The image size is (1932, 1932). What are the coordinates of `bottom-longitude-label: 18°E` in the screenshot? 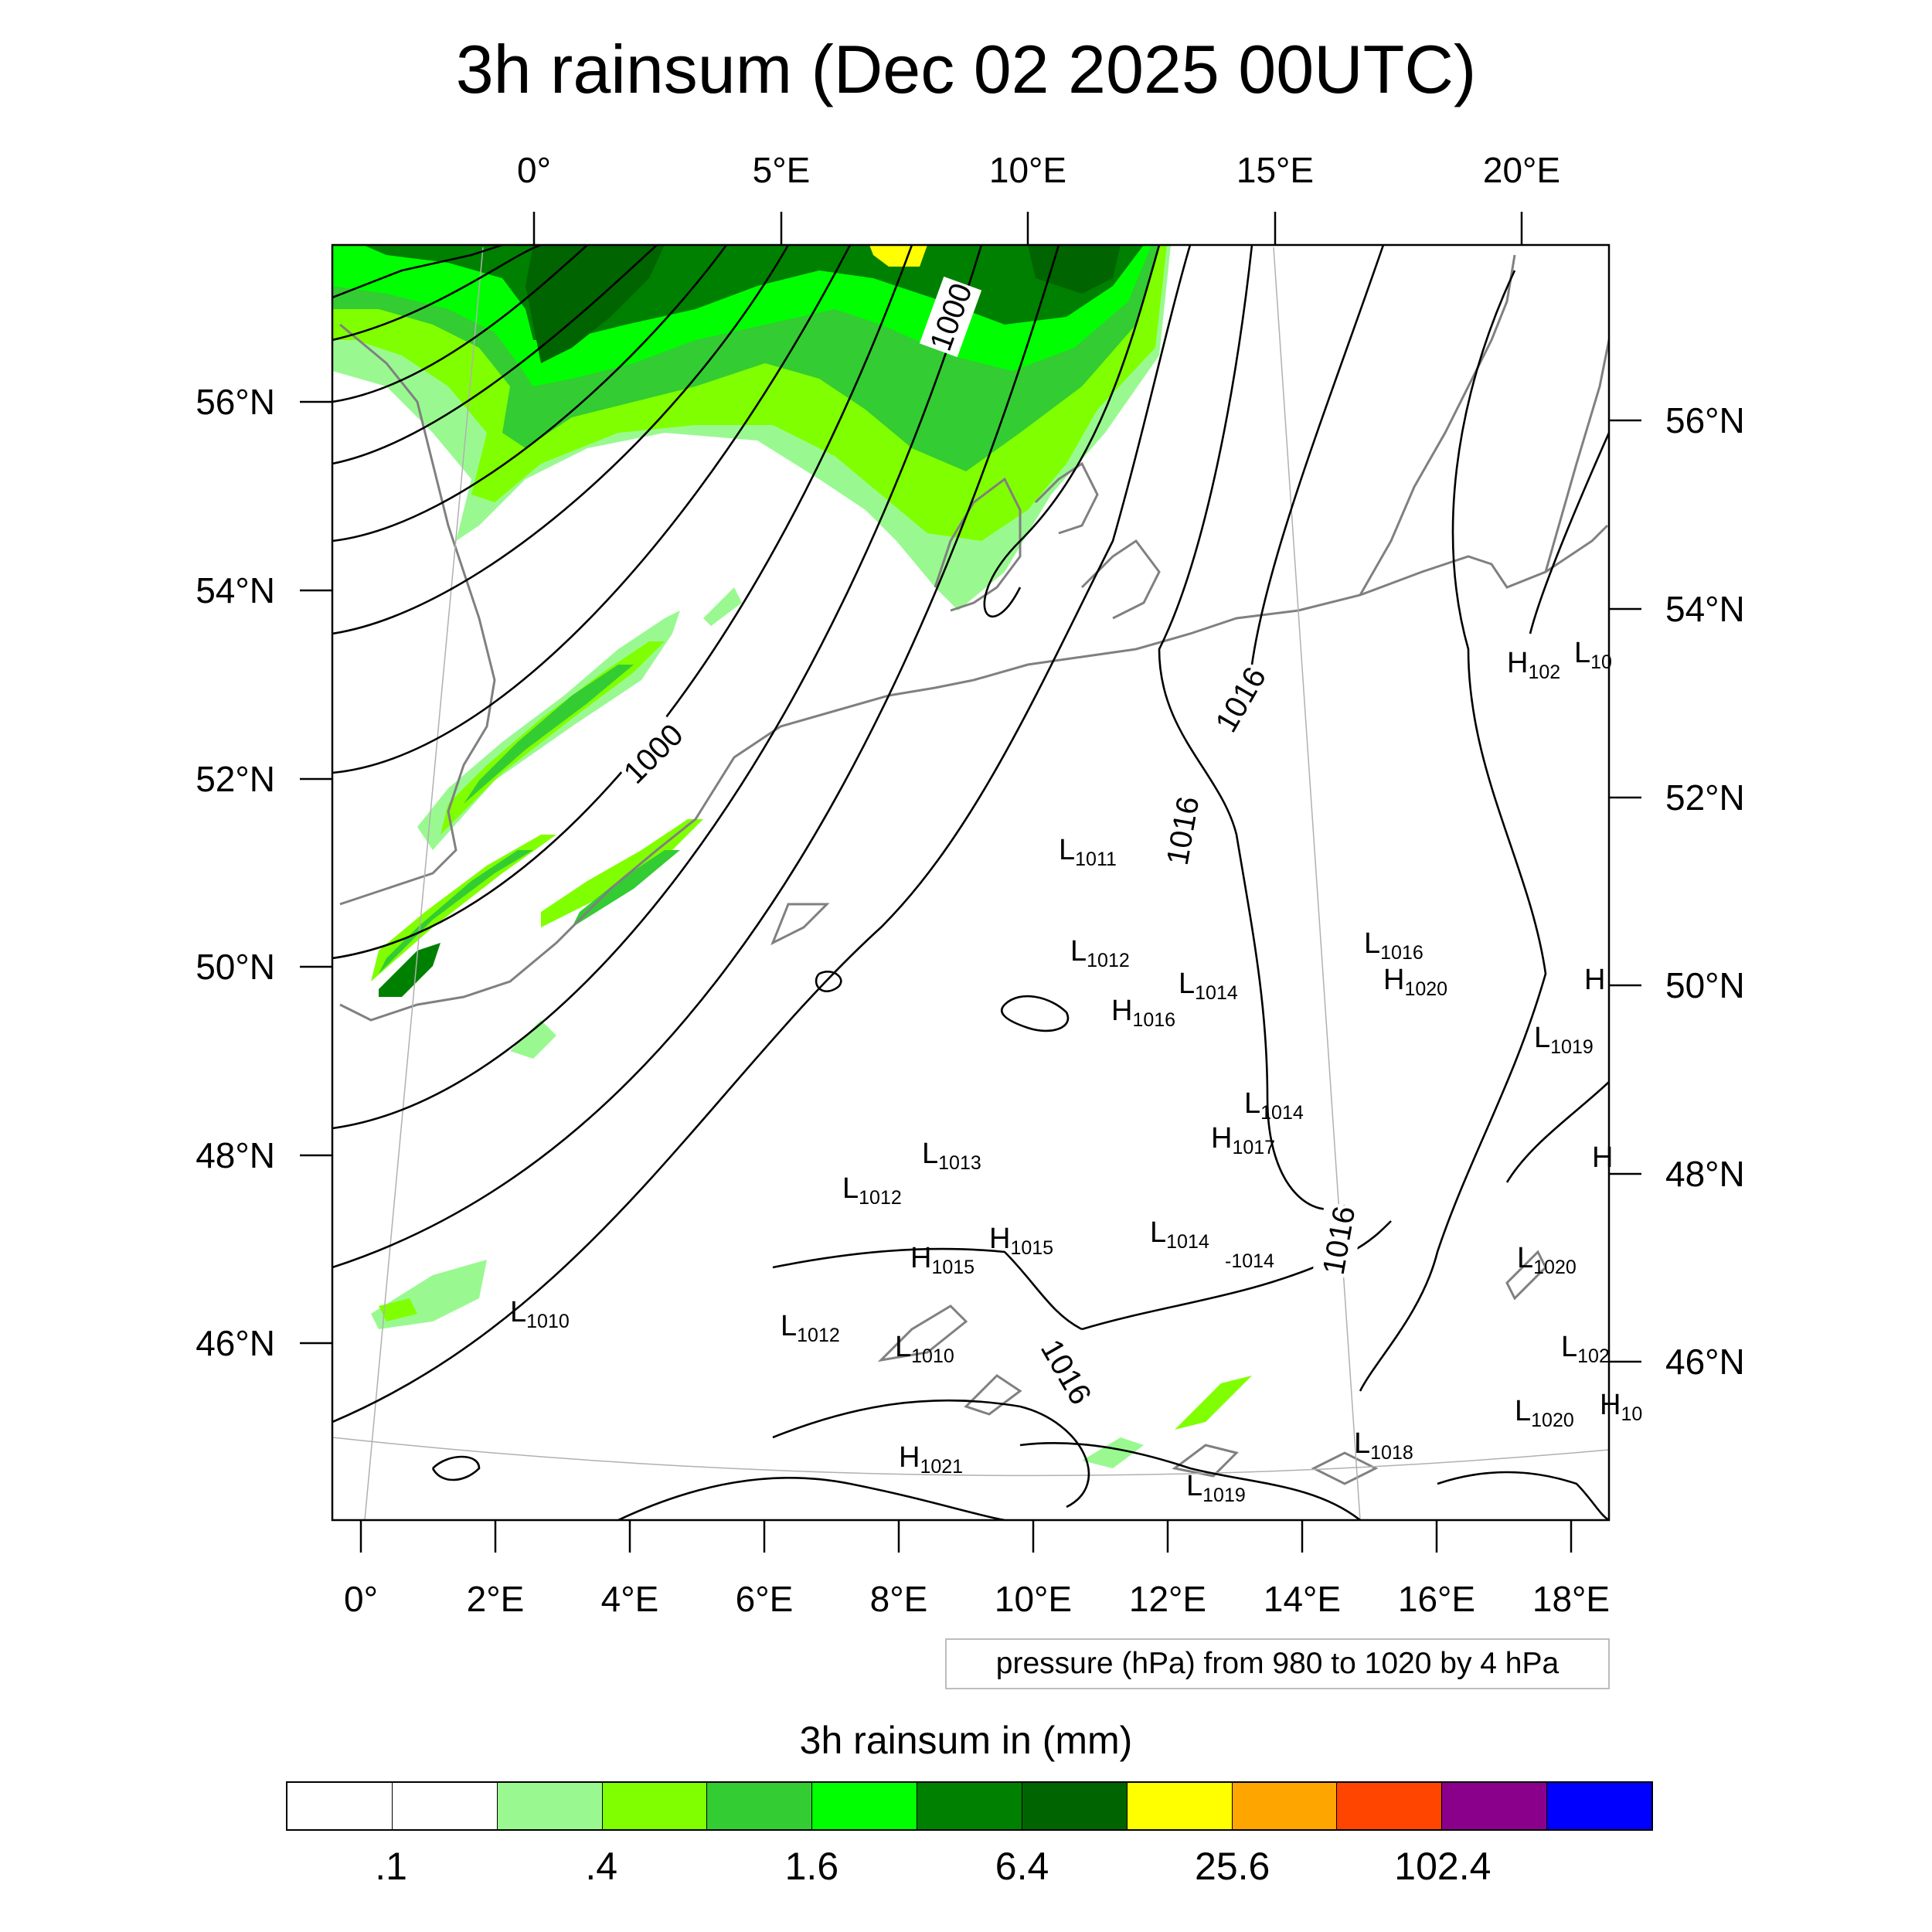 It's located at (1571, 1599).